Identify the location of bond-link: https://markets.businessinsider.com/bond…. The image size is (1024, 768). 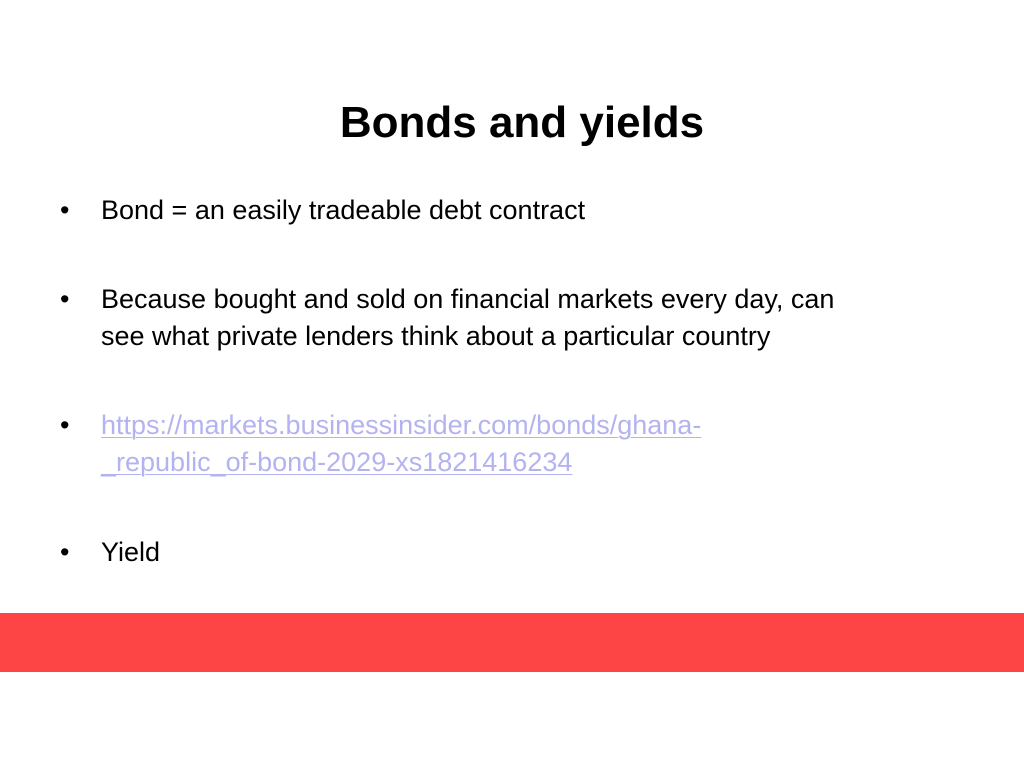
(529, 444).